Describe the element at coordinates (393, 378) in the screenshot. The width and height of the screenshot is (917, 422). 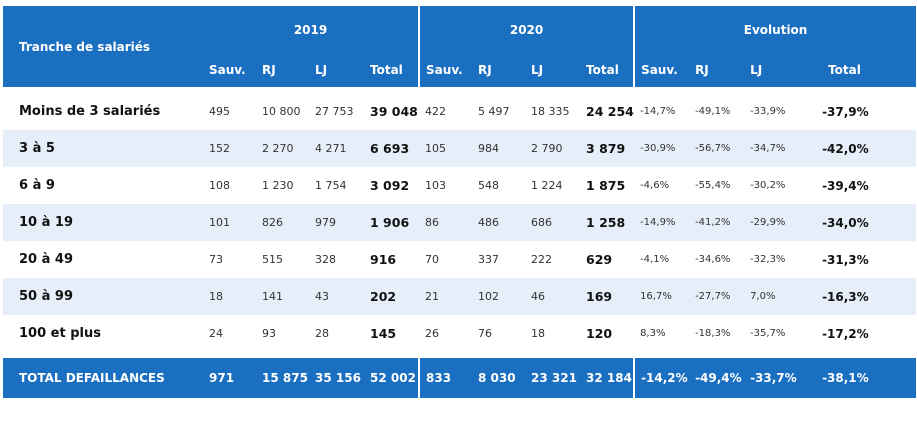
I see `total-2019-total: 52 002` at that location.